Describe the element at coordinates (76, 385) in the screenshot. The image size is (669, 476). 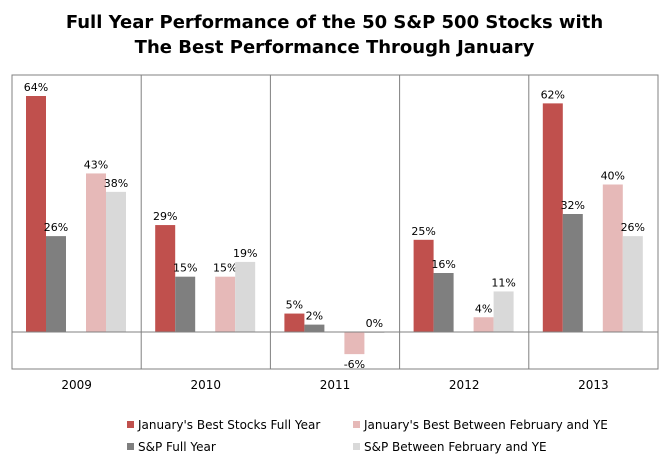
I see `x-tick-label: 2009` at that location.